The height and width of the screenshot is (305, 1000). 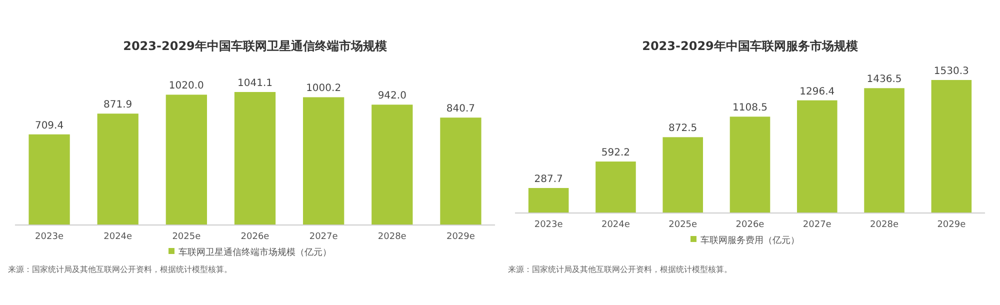 What do you see at coordinates (884, 80) in the screenshot?
I see `data-label: 1436.5` at bounding box center [884, 80].